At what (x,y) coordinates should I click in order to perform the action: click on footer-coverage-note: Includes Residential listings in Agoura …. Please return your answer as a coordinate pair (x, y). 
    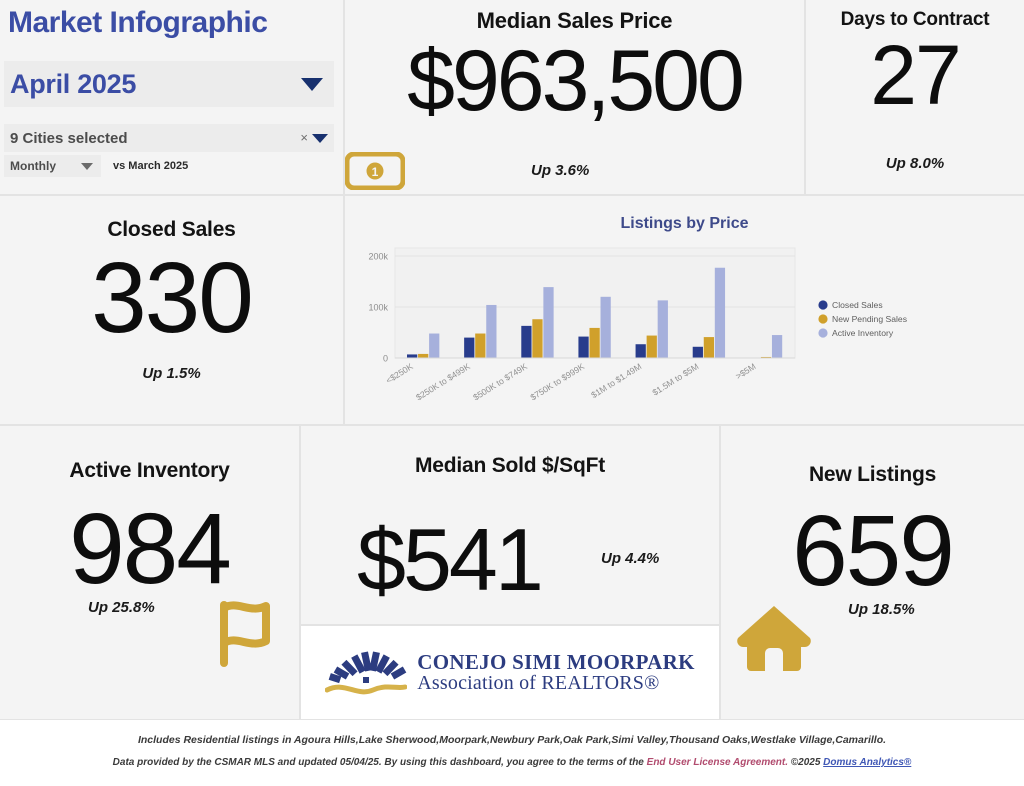
    Looking at the image, I should click on (512, 740).